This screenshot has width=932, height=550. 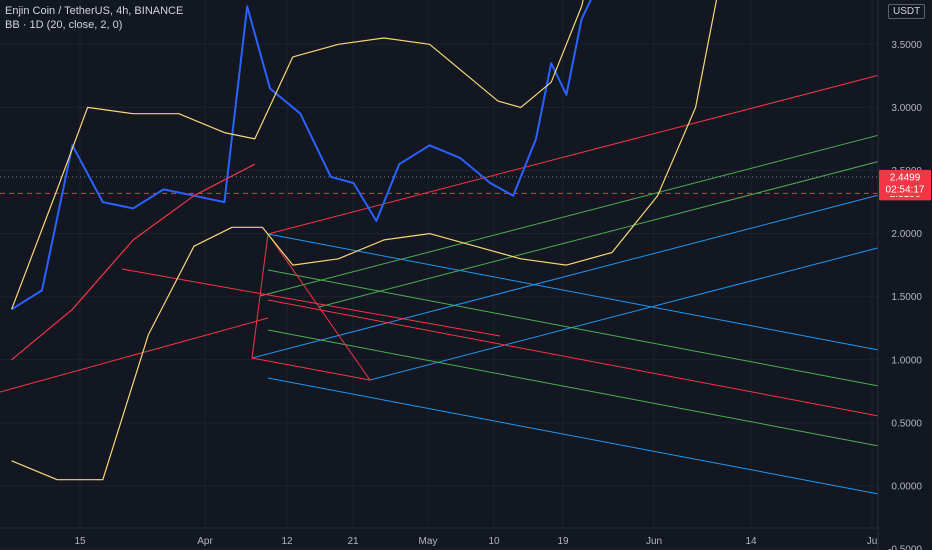 I want to click on price-tick-label: 2.0000, so click(x=906, y=234).